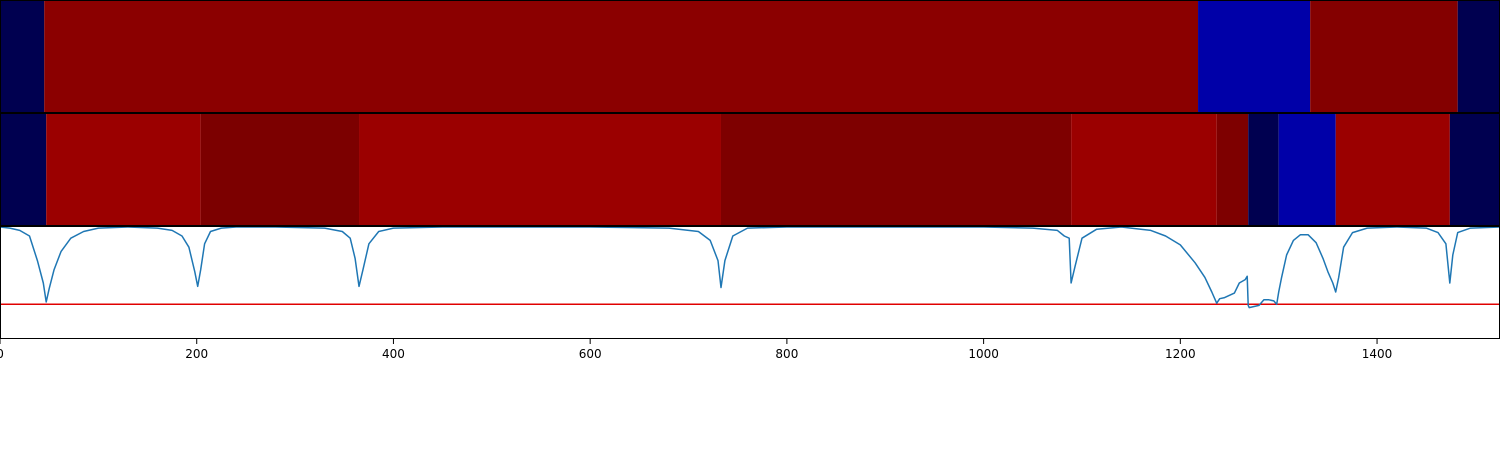  What do you see at coordinates (983, 354) in the screenshot?
I see `x-tick-label-1000: 1000` at bounding box center [983, 354].